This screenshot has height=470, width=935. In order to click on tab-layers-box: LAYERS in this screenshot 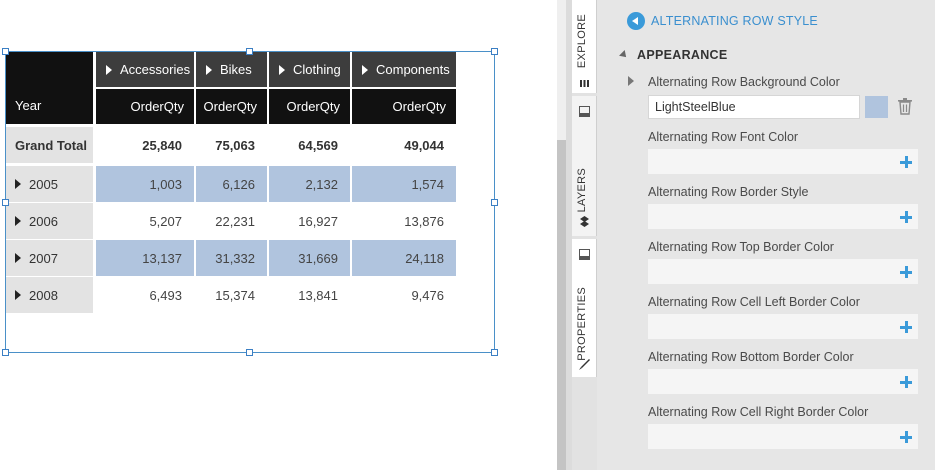, I will do `click(584, 166)`.